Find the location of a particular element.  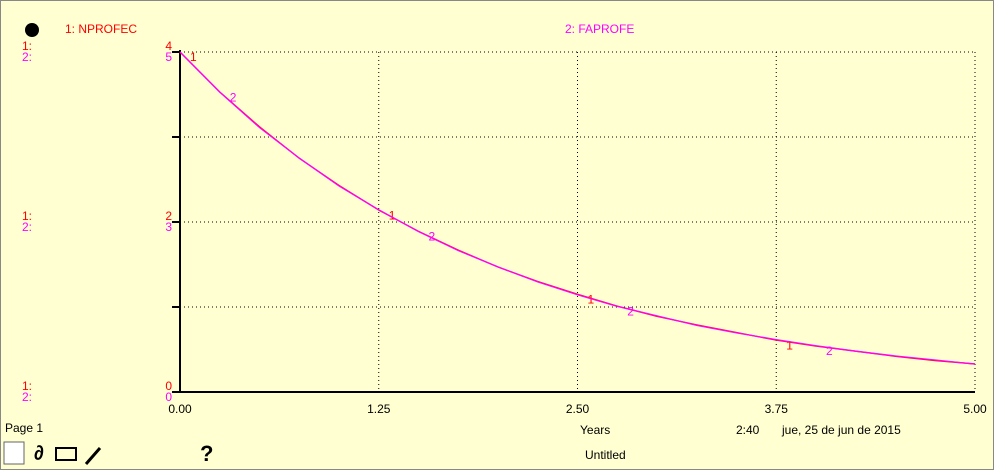

x-axis-label: Years is located at coordinates (595, 430).